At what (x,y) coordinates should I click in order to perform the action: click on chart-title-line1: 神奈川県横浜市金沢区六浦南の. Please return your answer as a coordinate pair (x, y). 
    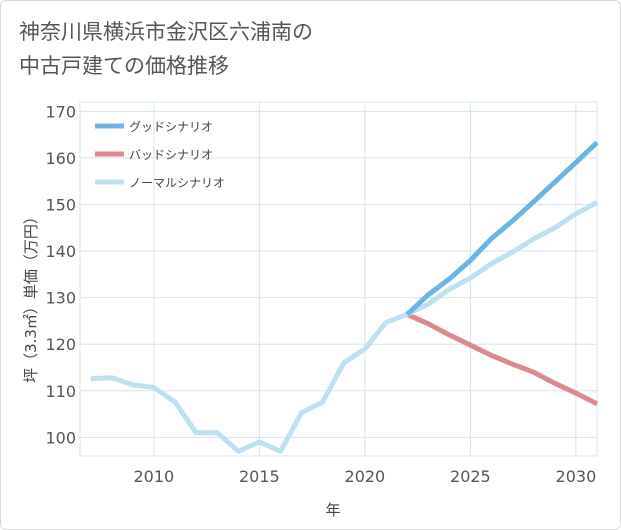
    Looking at the image, I should click on (166, 32).